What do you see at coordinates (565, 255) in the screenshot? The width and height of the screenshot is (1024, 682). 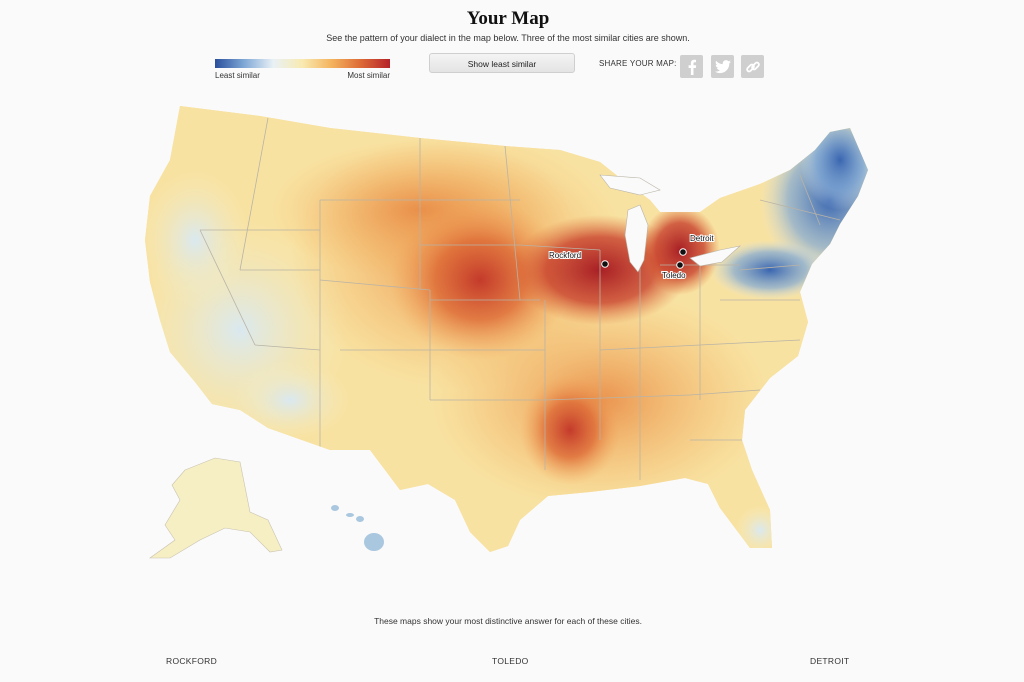 I see `city-label-rockford: Rockford` at bounding box center [565, 255].